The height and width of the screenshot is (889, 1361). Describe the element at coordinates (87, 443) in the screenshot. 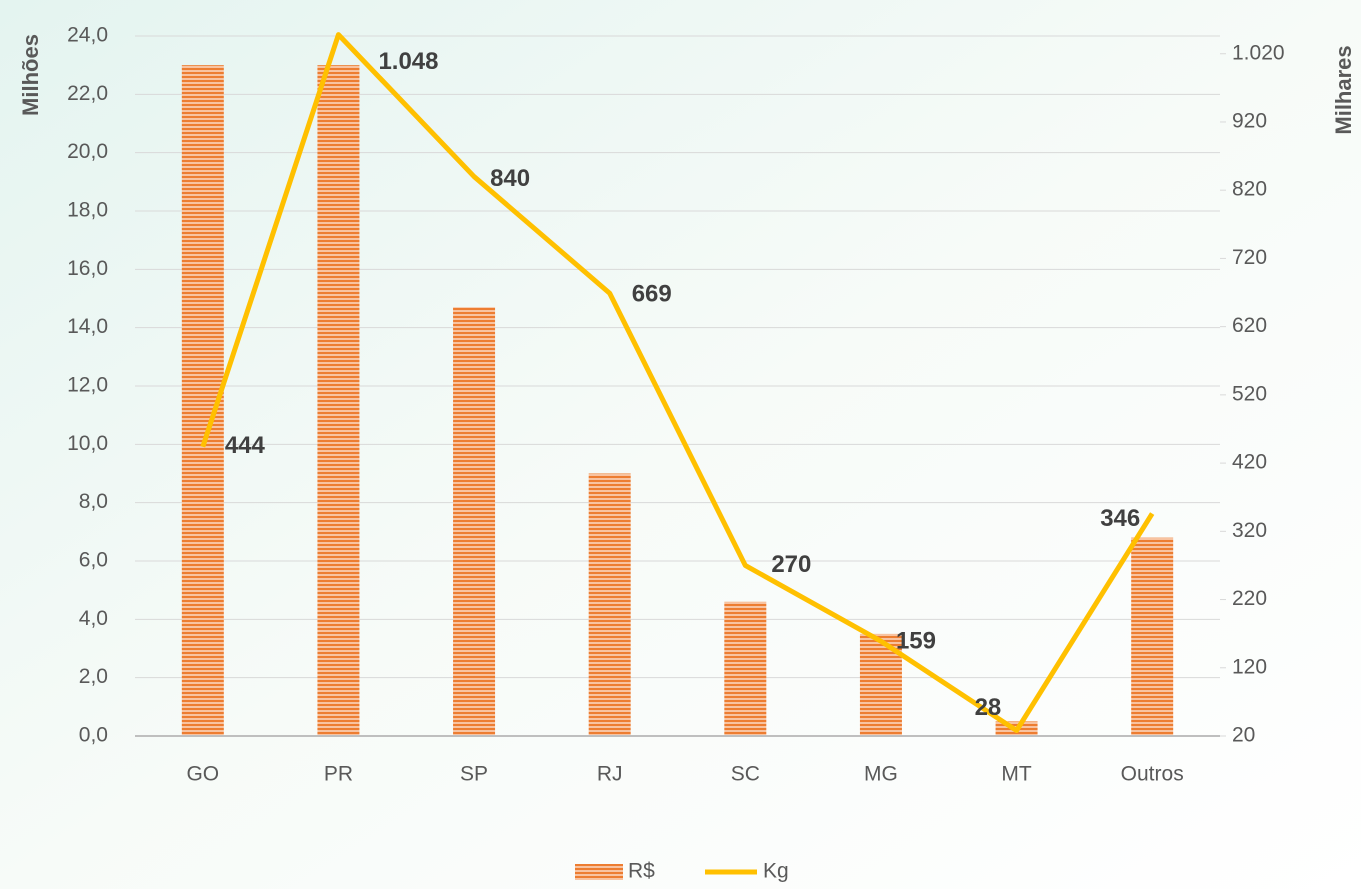

I see `y-tick-label: 10,0` at that location.